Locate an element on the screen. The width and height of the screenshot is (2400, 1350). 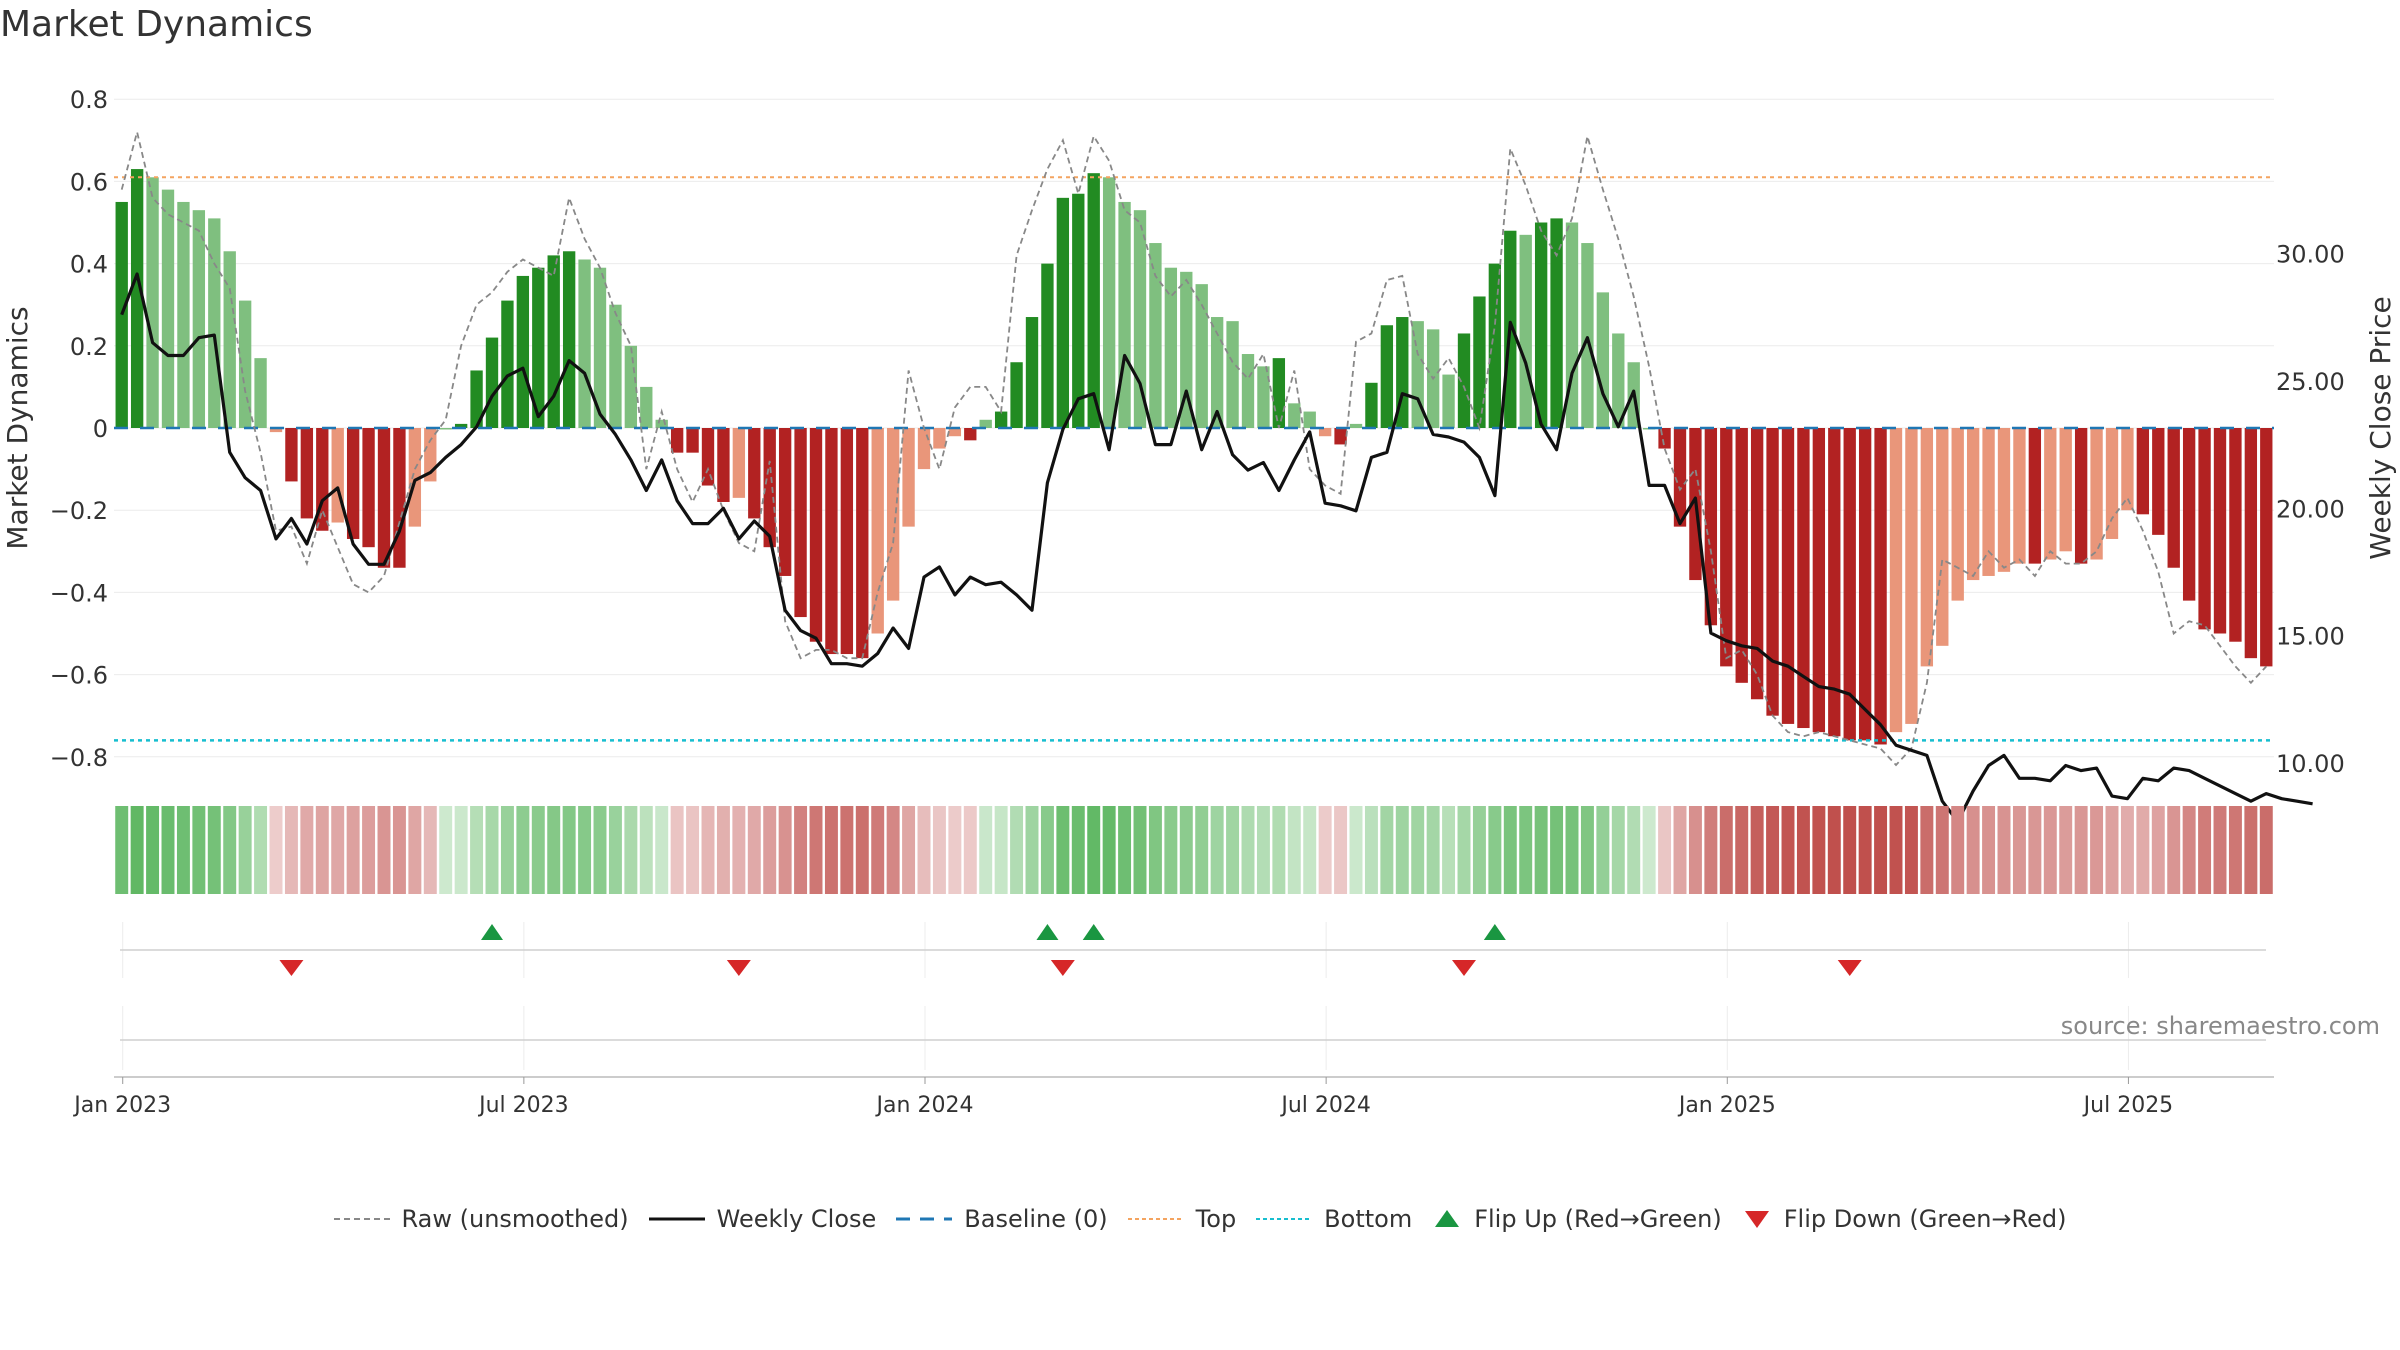
solid-line-icon is located at coordinates (676, 1219).